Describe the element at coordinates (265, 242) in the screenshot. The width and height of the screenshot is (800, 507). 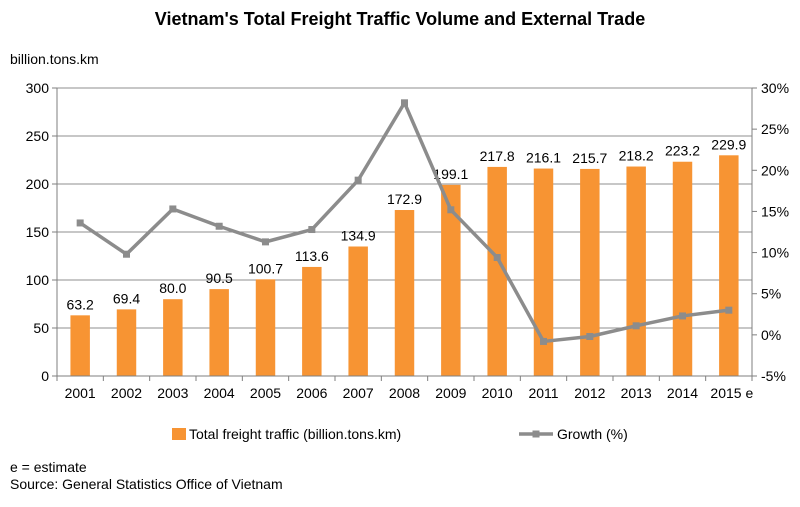
I see `growth-marker-2005` at that location.